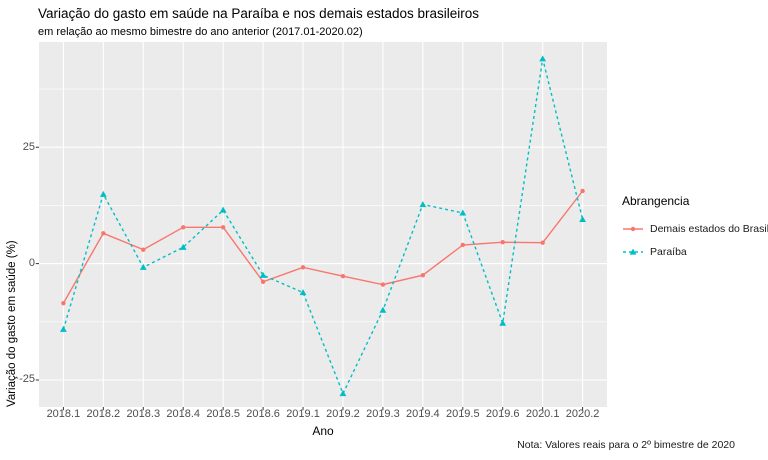 Image resolution: width=768 pixels, height=460 pixels. I want to click on x-tick-label: 2020.2, so click(582, 414).